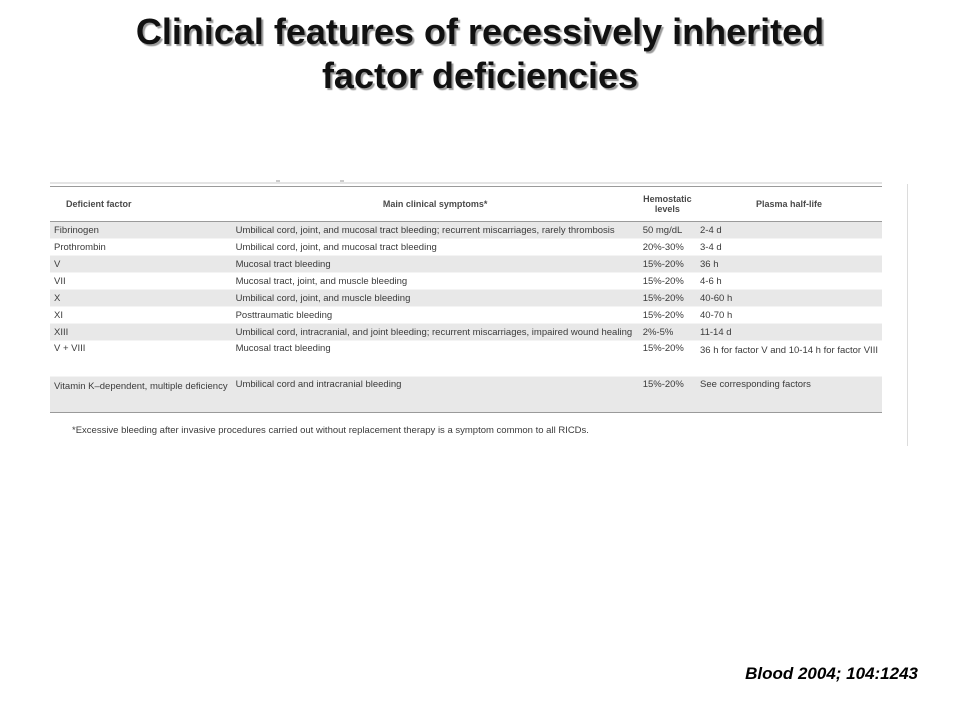 The height and width of the screenshot is (720, 960). I want to click on cell-halflife: 40-60 h, so click(789, 298).